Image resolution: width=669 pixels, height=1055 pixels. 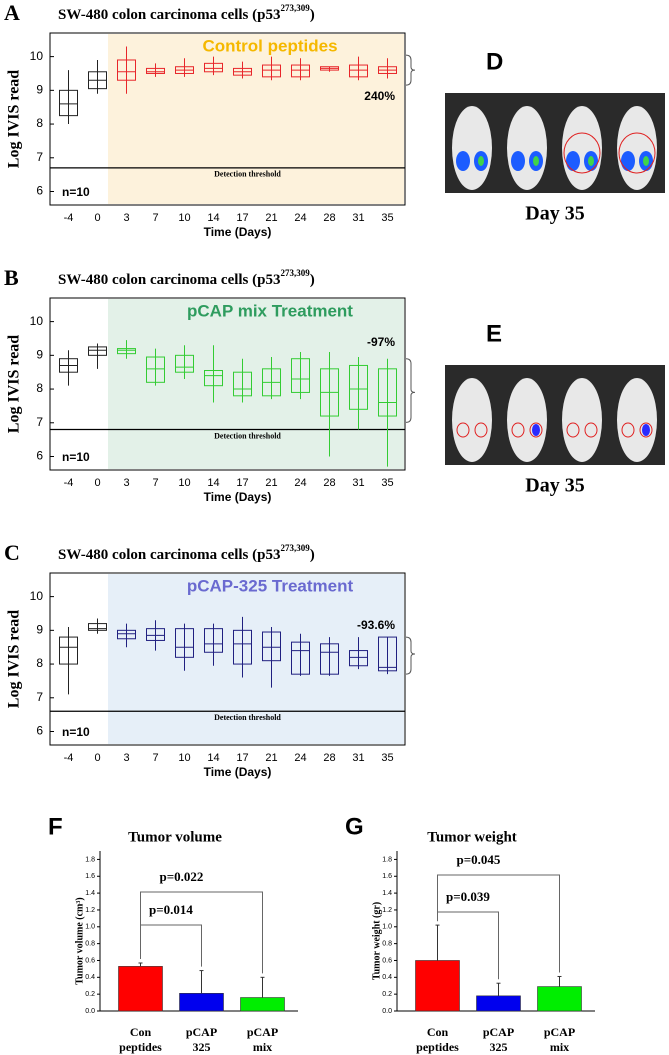 I want to click on y-tick-label: 0.0, so click(x=387, y=1011).